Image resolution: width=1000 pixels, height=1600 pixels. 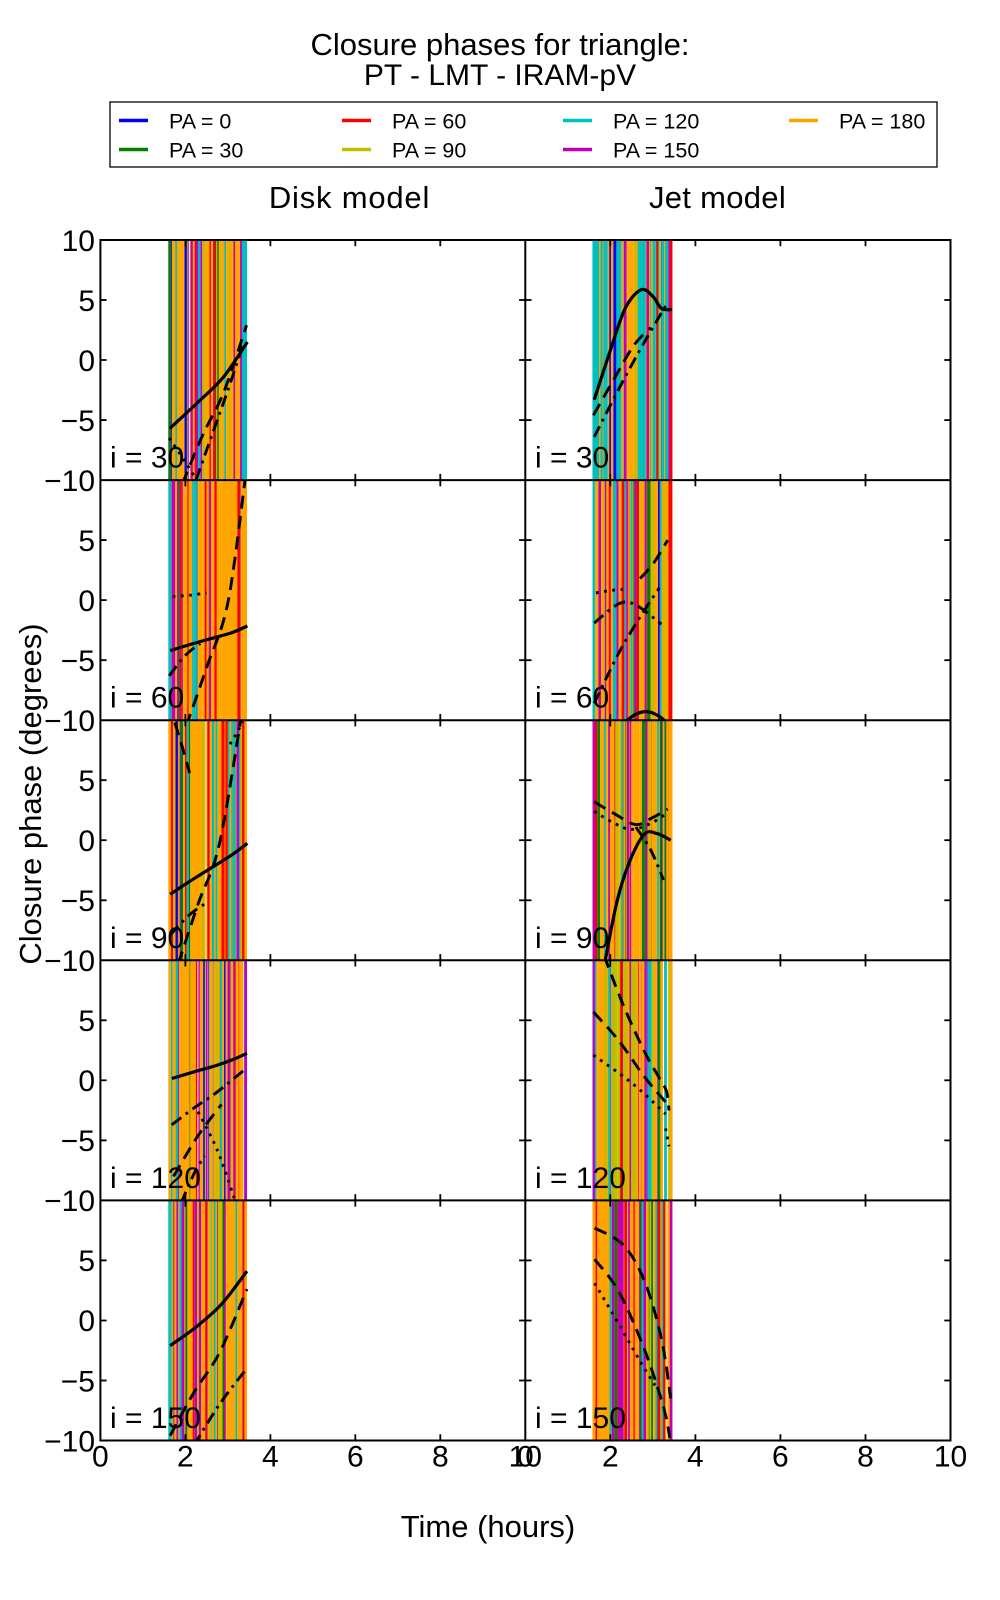 What do you see at coordinates (656, 122) in the screenshot?
I see `svg-text: PA = 120` at bounding box center [656, 122].